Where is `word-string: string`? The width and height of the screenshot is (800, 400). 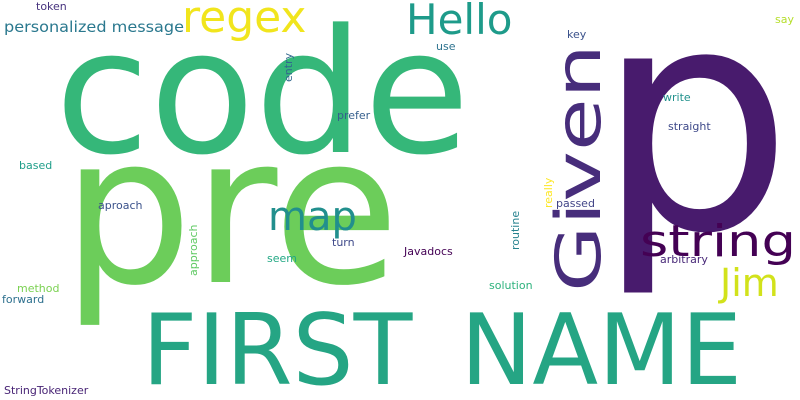
word-string: string is located at coordinates (718, 241).